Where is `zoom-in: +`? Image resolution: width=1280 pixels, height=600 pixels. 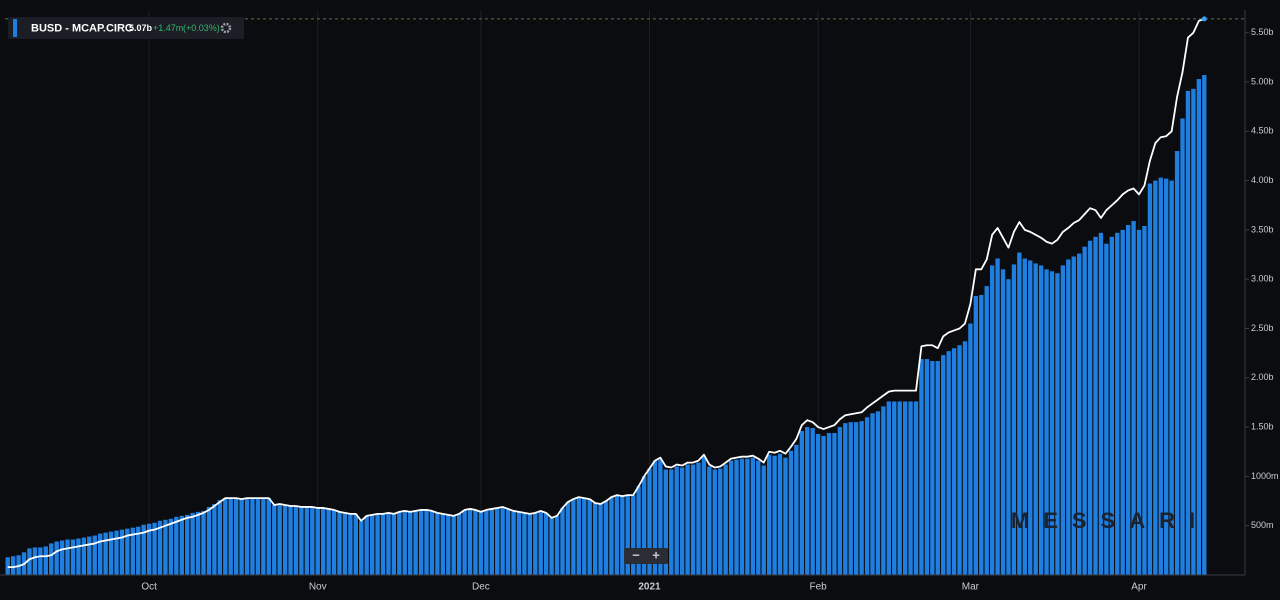
zoom-in: + is located at coordinates (656, 554).